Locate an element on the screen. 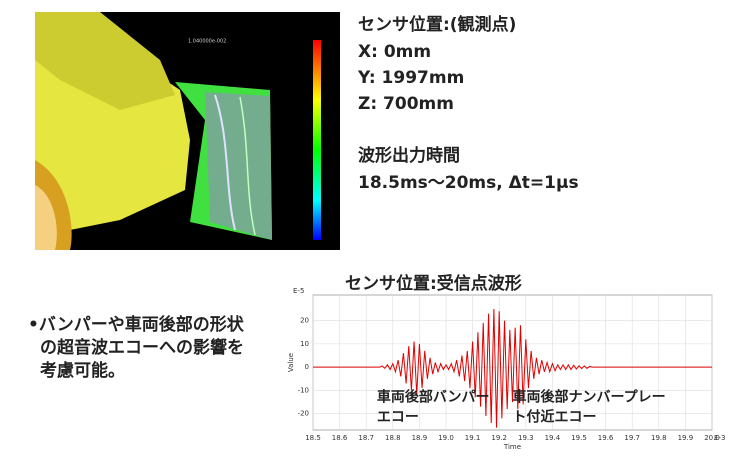 The width and height of the screenshot is (750, 456). y-exponent: E-5 is located at coordinates (298, 291).